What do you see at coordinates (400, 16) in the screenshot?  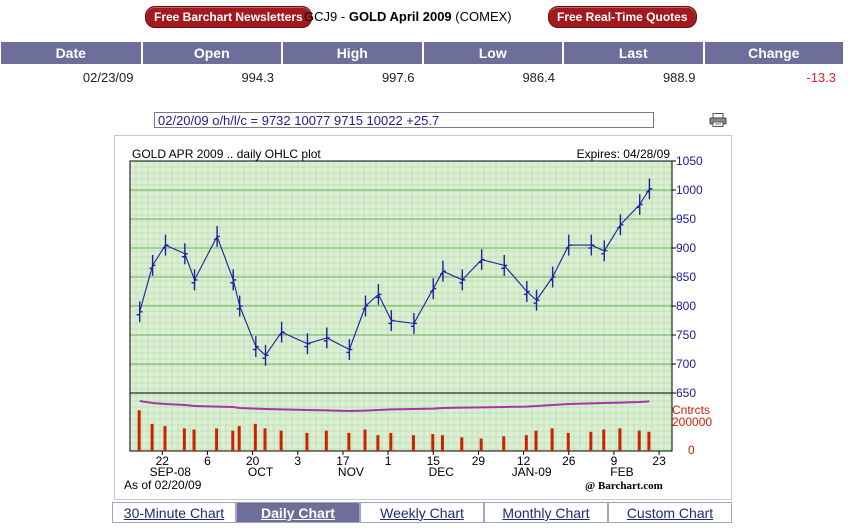 I see `contract-name: GOLD April 2009` at bounding box center [400, 16].